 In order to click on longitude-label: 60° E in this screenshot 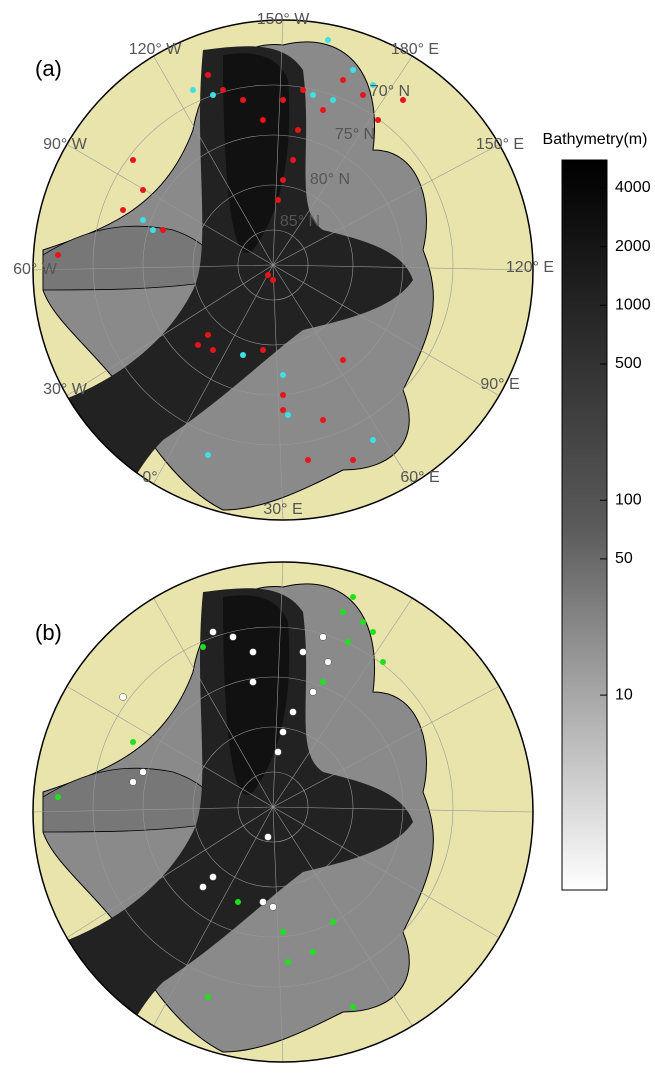, I will do `click(419, 477)`.